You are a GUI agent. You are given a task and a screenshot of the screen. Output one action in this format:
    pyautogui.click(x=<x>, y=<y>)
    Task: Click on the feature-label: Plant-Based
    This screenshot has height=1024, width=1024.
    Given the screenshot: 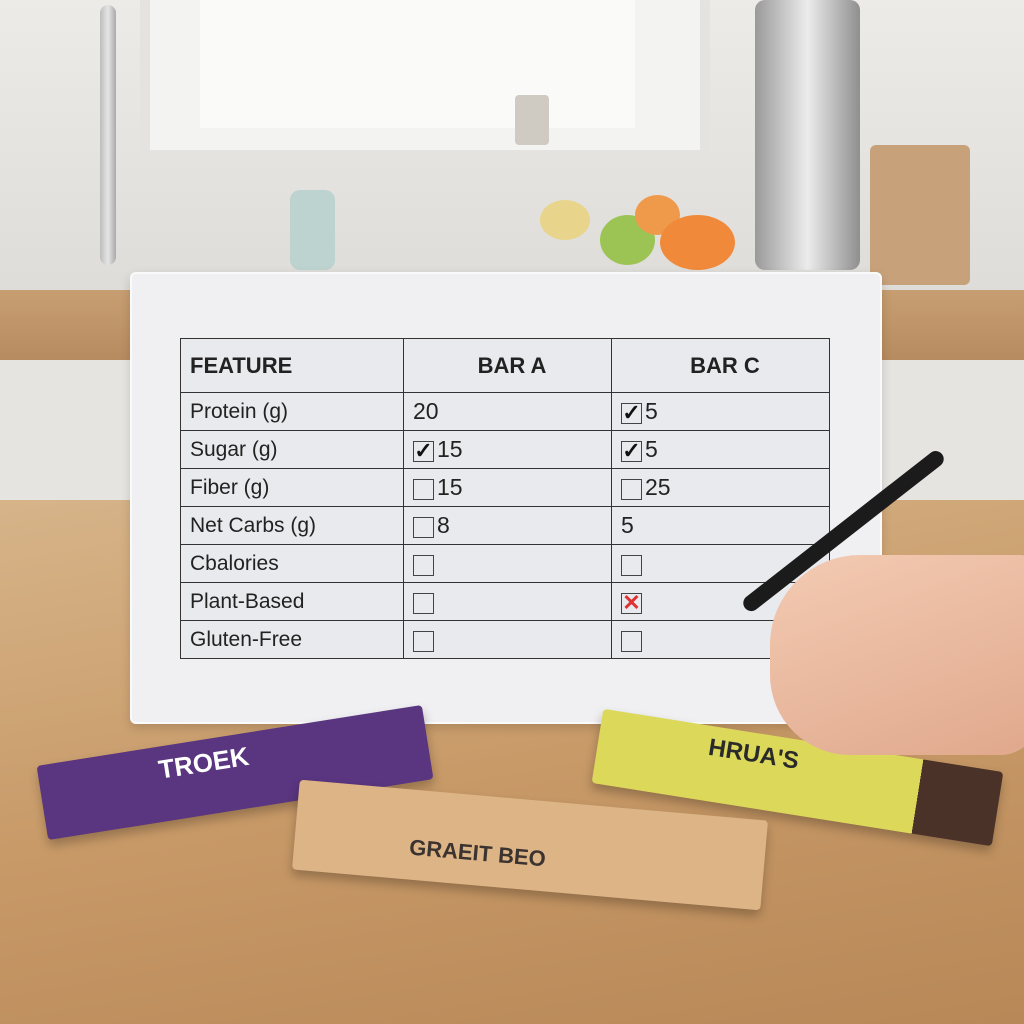 What is the action you would take?
    pyautogui.click(x=292, y=601)
    